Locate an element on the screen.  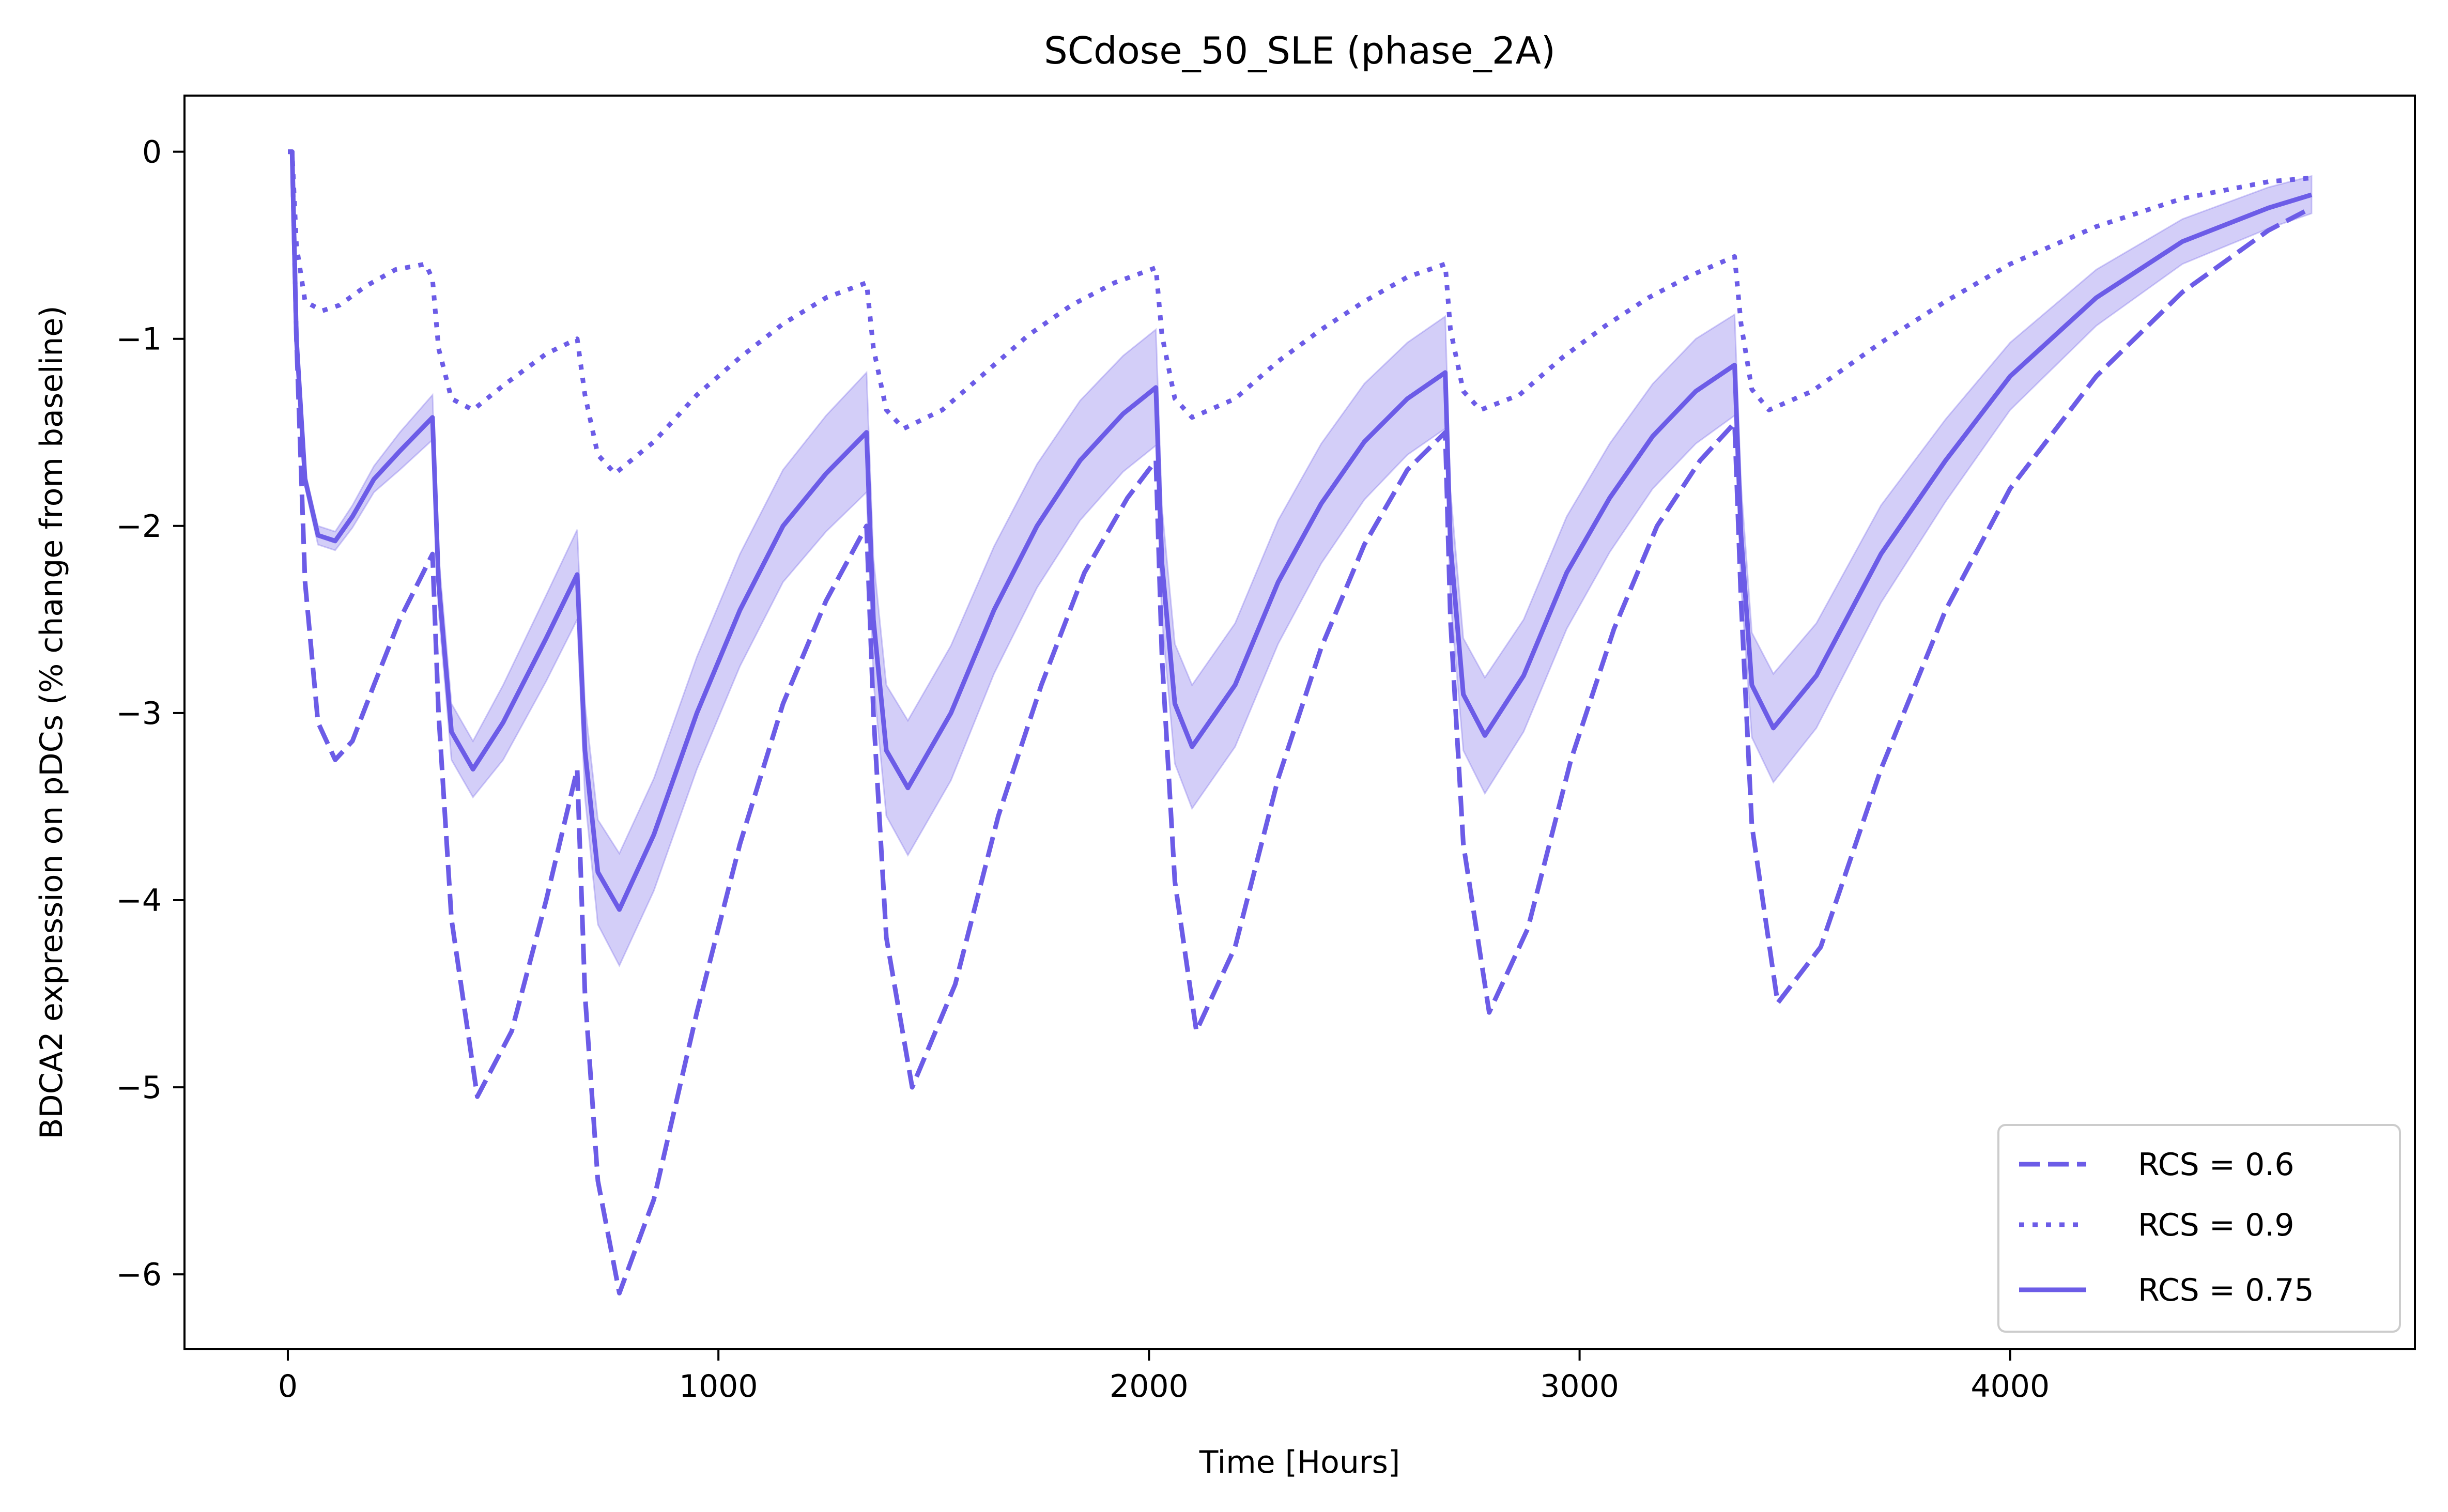
legend-label: RCS = 0.6 is located at coordinates (2216, 1165).